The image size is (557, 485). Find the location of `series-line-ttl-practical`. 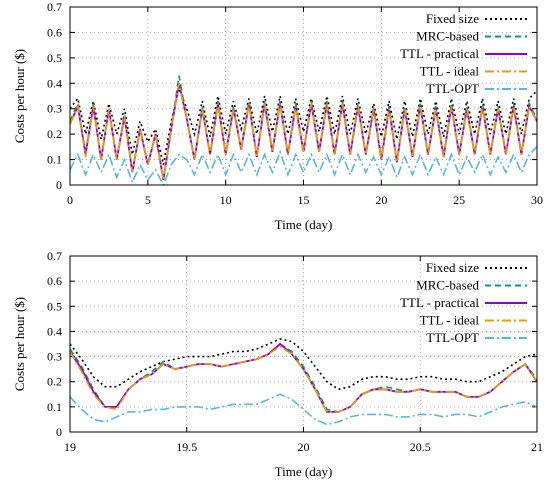

series-line-ttl-practical is located at coordinates (303, 377).